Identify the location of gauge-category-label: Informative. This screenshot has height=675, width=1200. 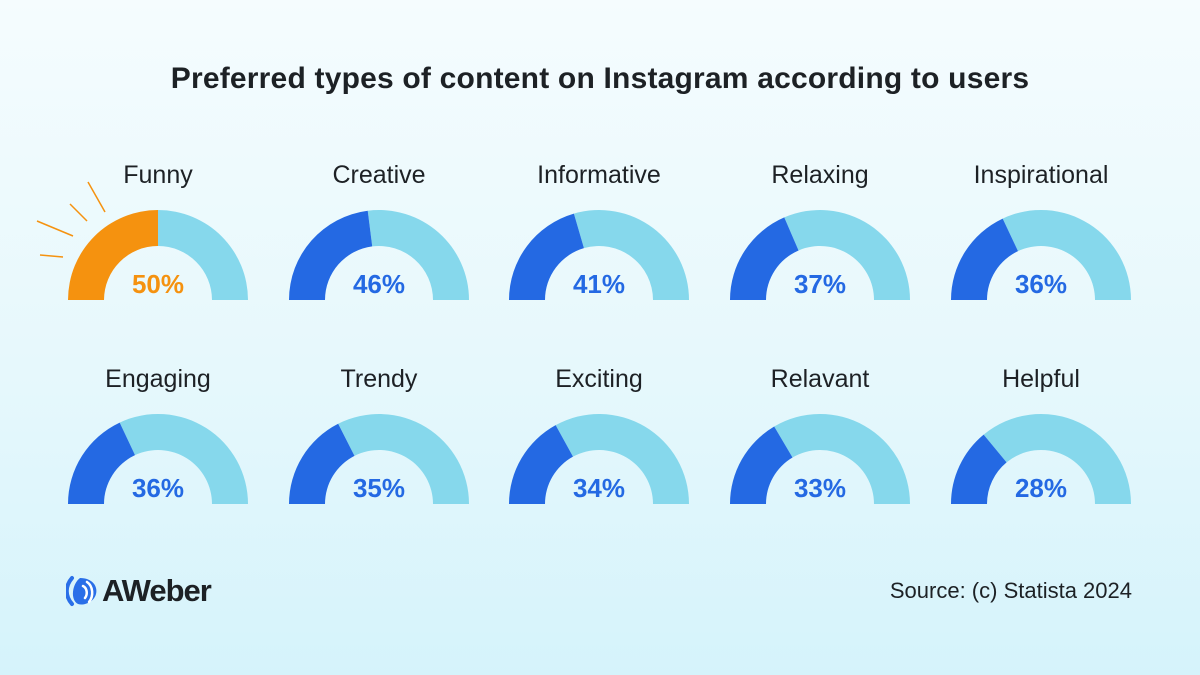
(599, 175).